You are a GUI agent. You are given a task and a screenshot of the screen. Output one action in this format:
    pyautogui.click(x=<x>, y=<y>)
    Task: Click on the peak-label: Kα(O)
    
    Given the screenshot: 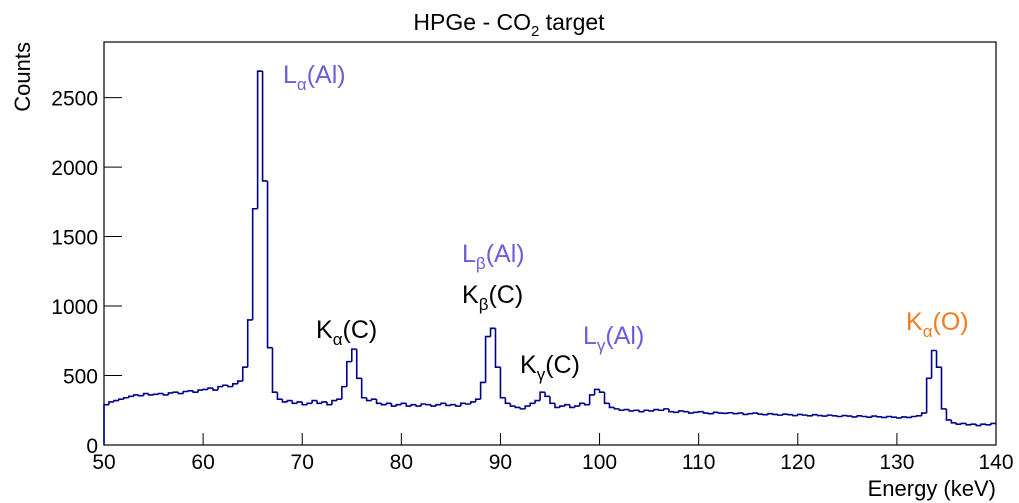 What is the action you would take?
    pyautogui.click(x=937, y=324)
    